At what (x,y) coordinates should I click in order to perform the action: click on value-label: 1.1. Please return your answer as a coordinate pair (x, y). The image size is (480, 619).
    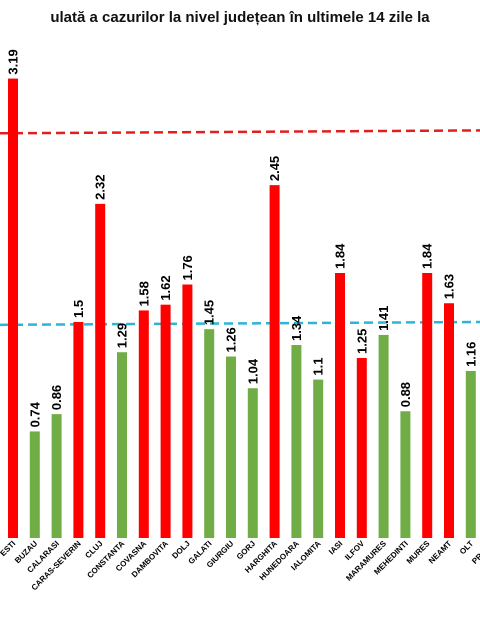
    Looking at the image, I should click on (318, 366).